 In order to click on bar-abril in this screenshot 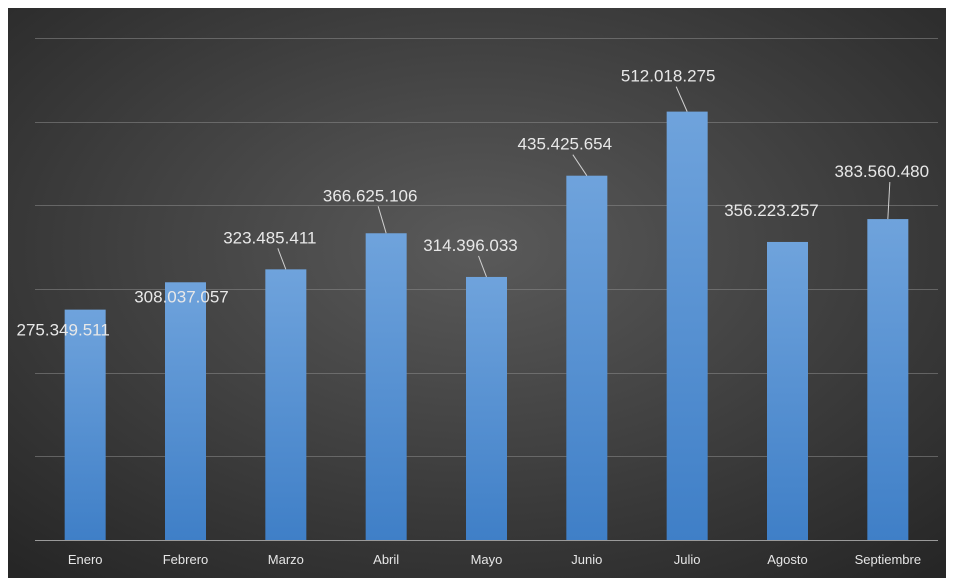, I will do `click(386, 386)`.